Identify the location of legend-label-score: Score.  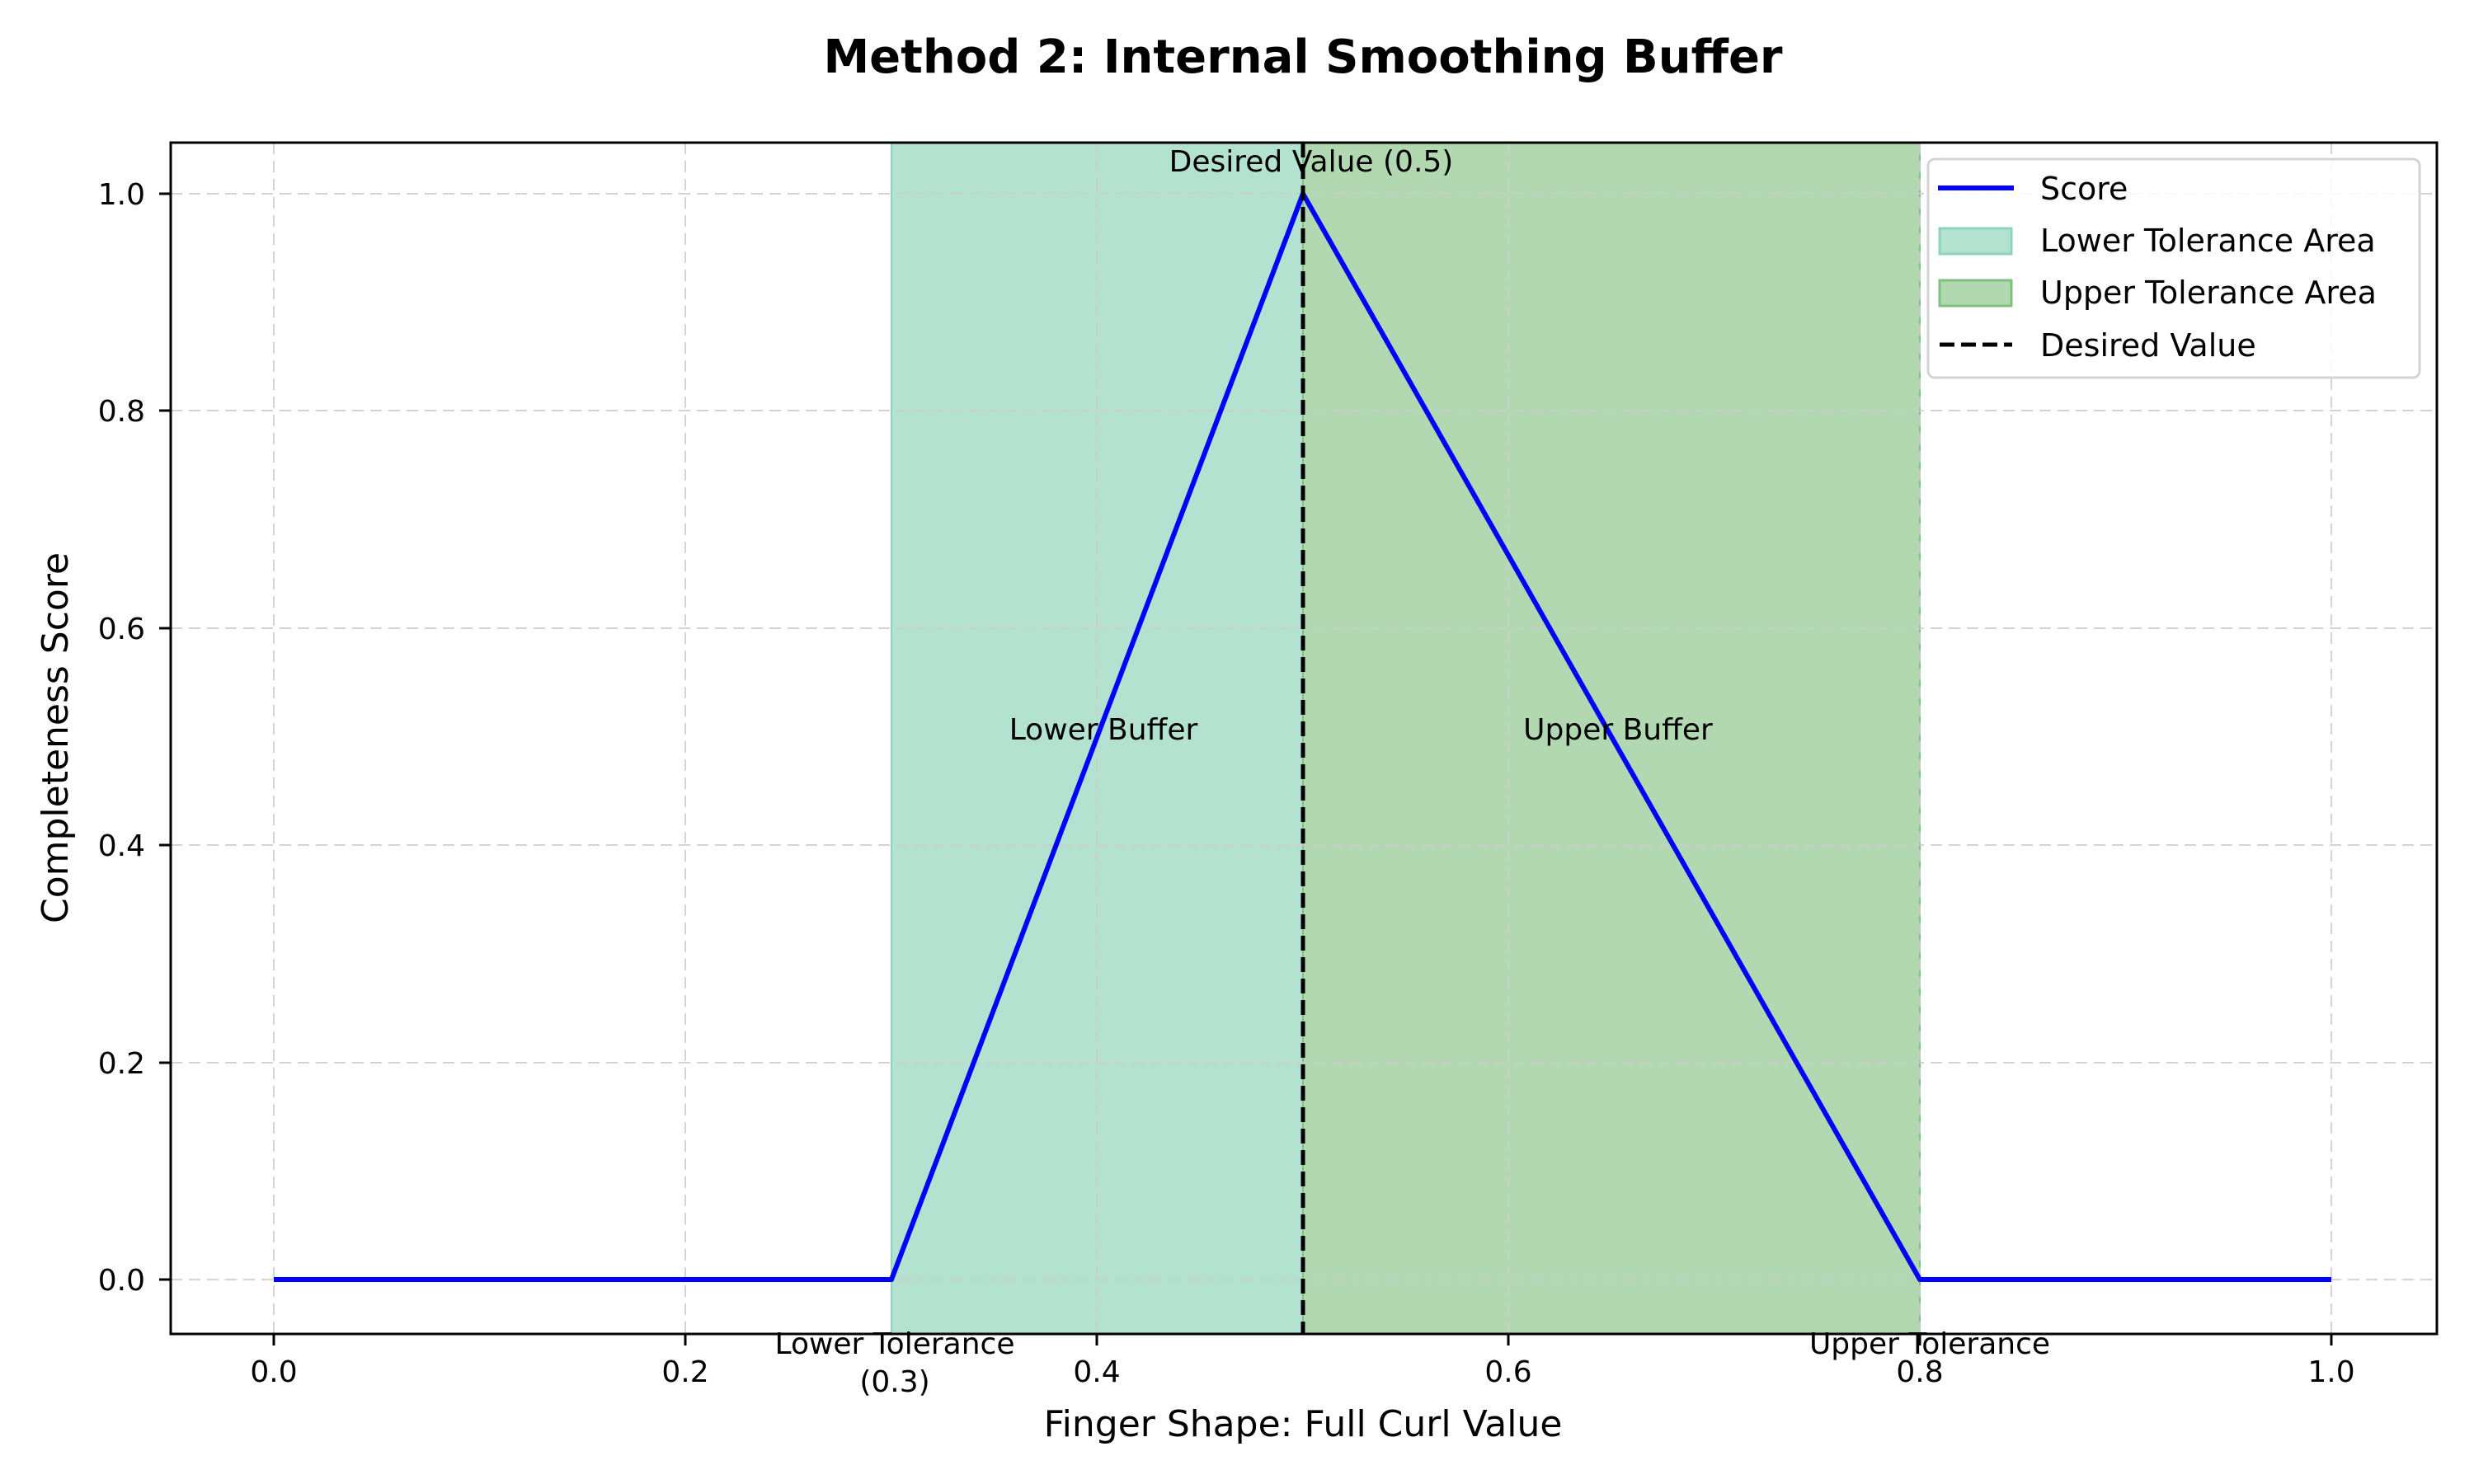
(2084, 189).